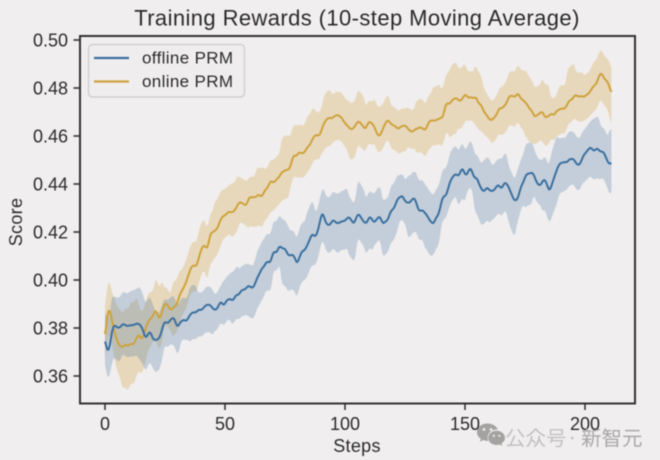 This screenshot has width=660, height=460. Describe the element at coordinates (50, 137) in the screenshot. I see `svg-text: 0.46` at that location.